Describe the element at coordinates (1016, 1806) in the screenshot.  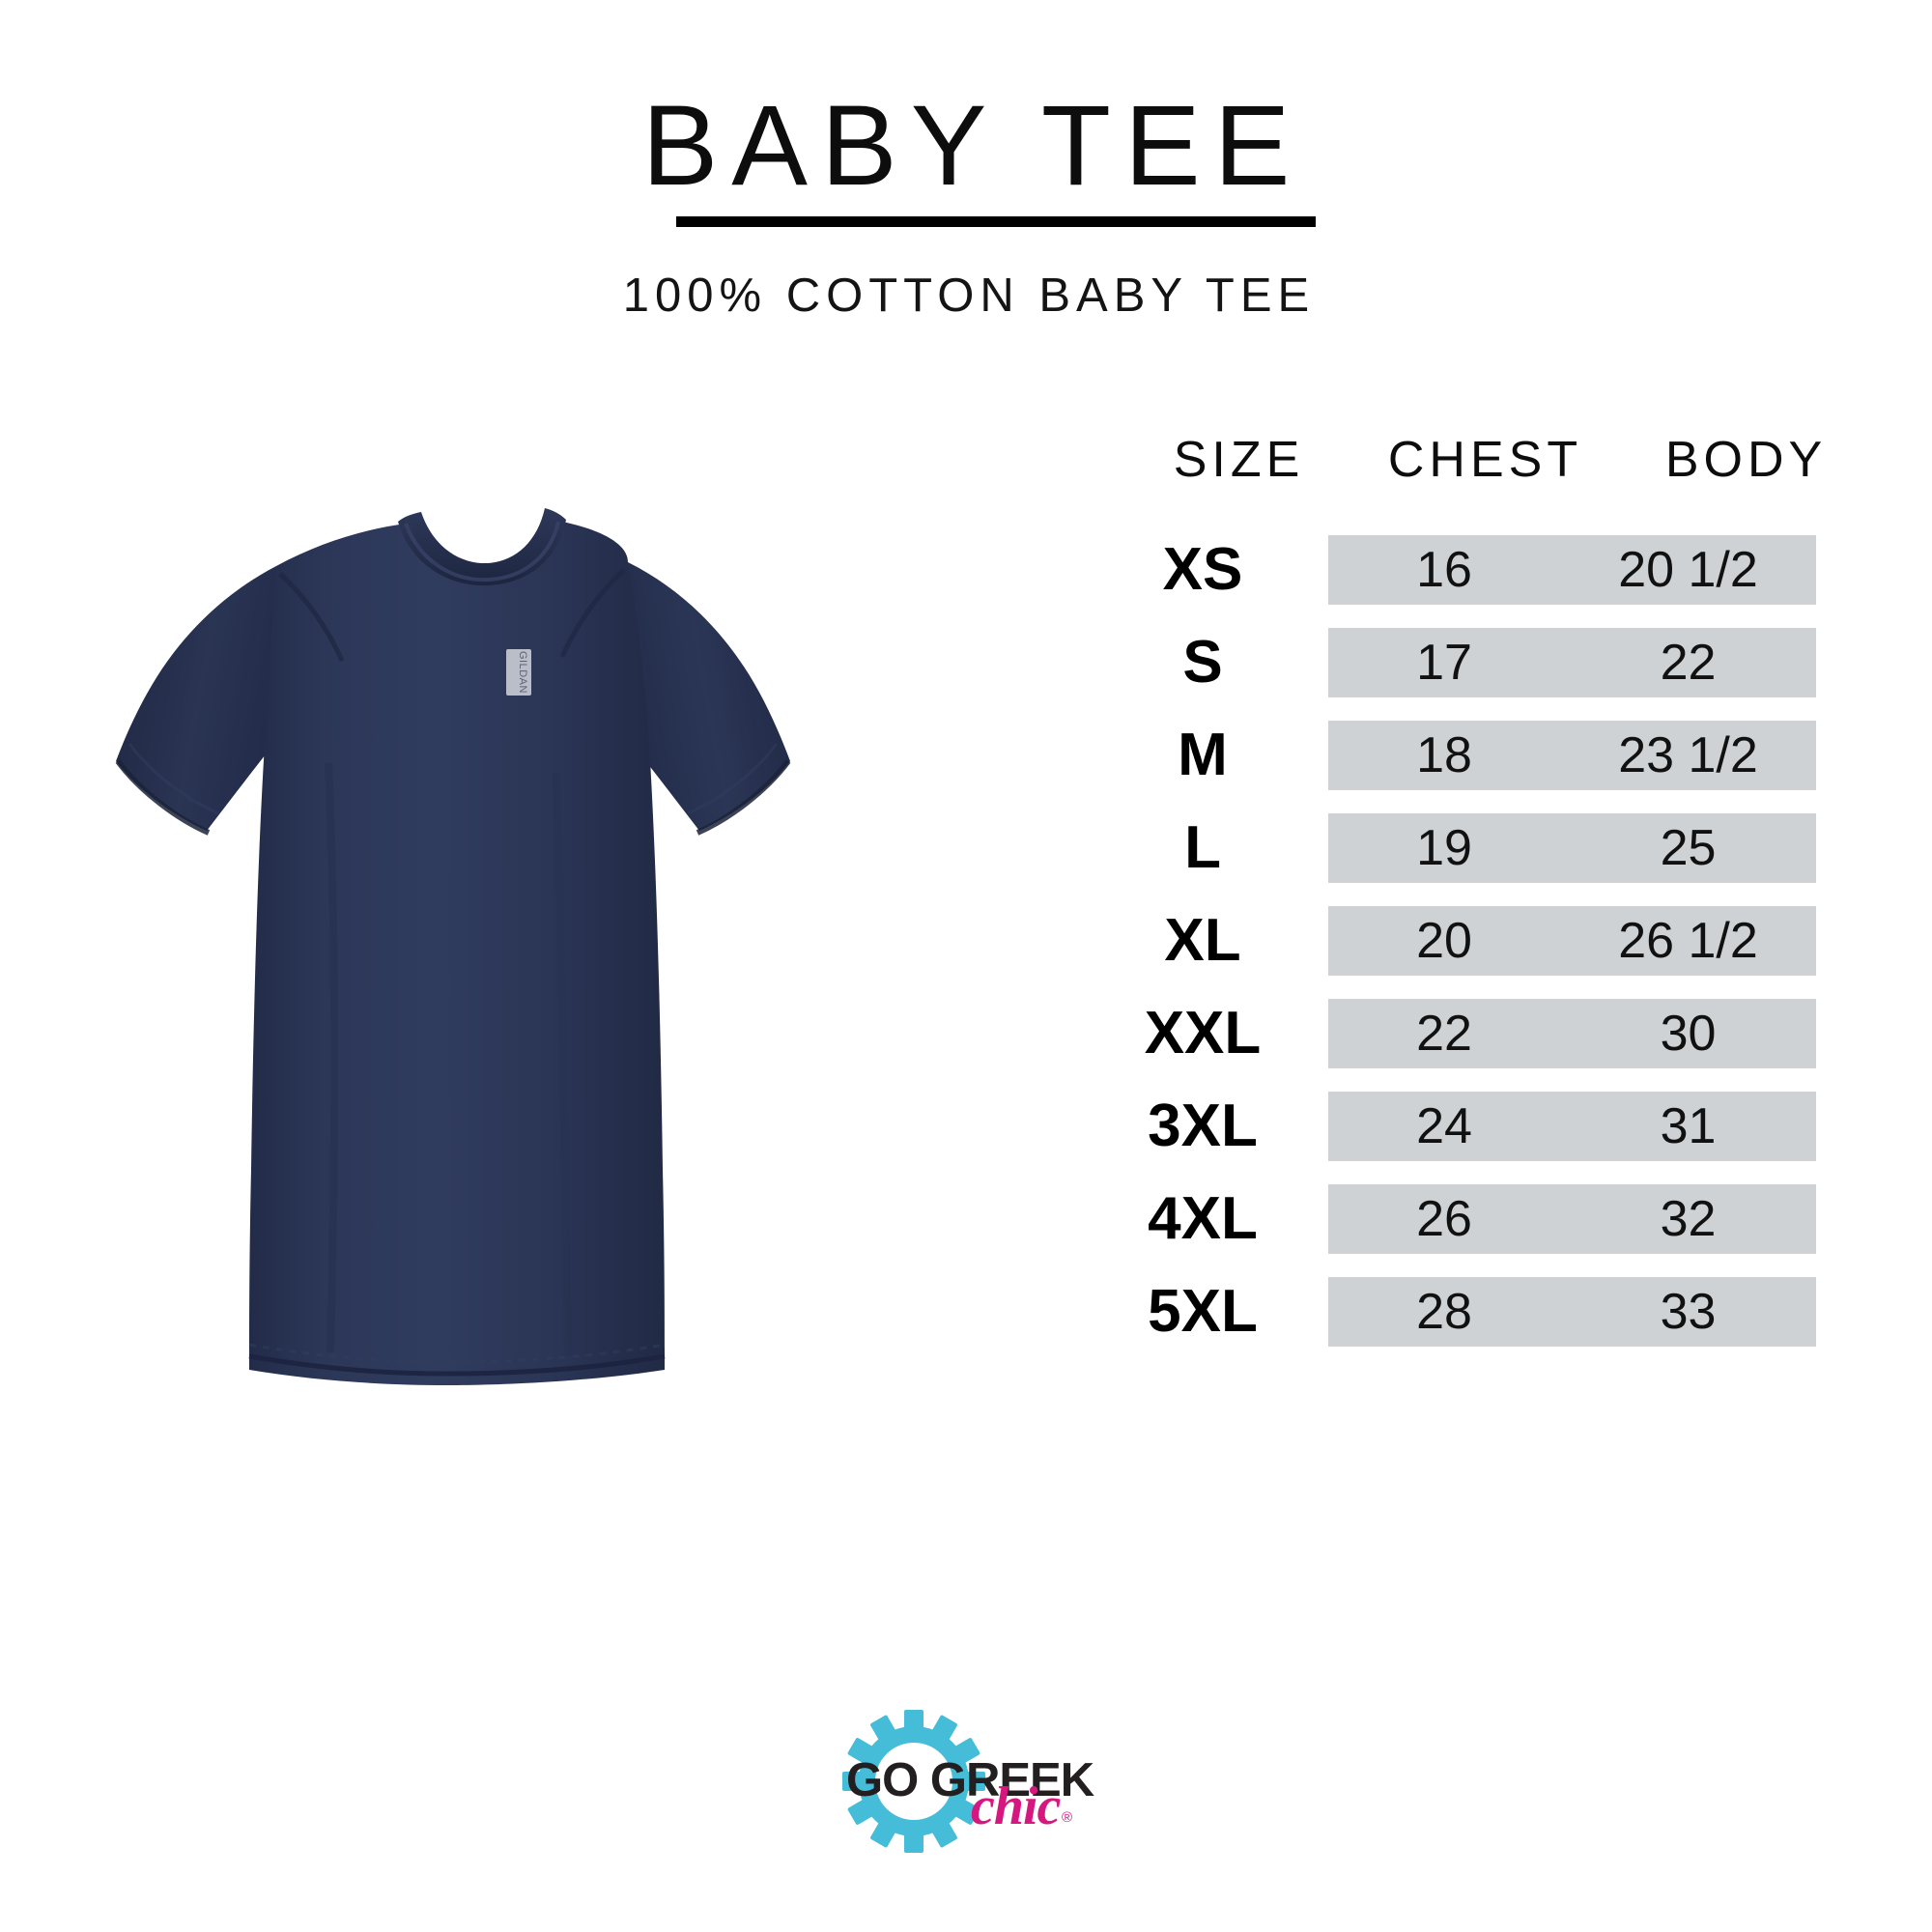
I see `logo-script-text: chic` at that location.